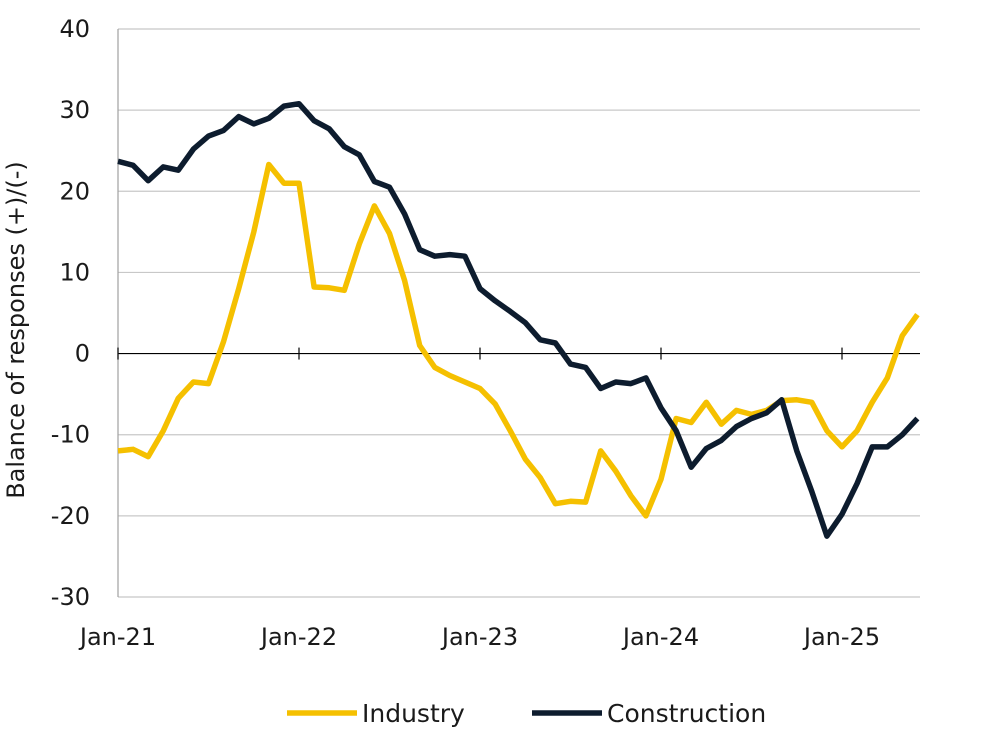 The image size is (990, 750). Describe the element at coordinates (74, 110) in the screenshot. I see `y-tick-label: 30` at that location.